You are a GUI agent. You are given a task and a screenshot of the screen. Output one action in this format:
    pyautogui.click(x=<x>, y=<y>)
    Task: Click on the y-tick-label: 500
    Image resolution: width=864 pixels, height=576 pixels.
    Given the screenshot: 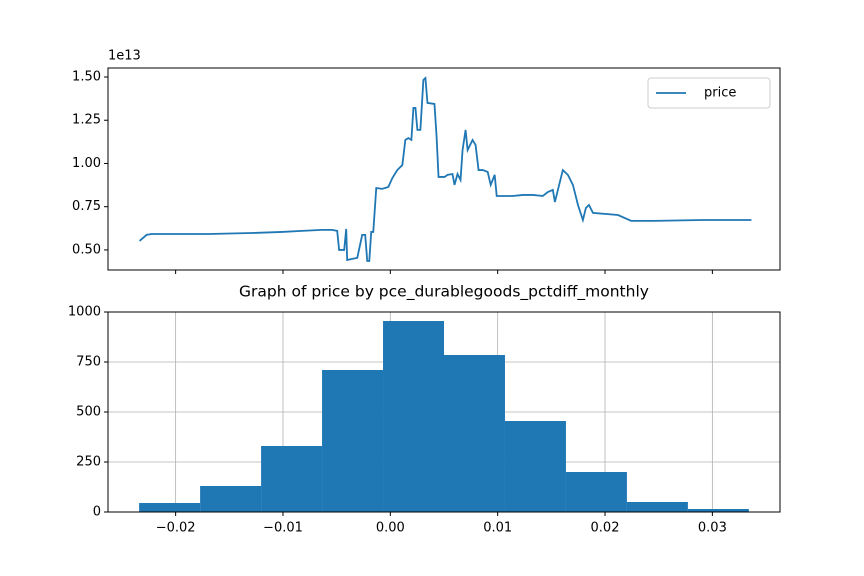 What is the action you would take?
    pyautogui.click(x=88, y=412)
    